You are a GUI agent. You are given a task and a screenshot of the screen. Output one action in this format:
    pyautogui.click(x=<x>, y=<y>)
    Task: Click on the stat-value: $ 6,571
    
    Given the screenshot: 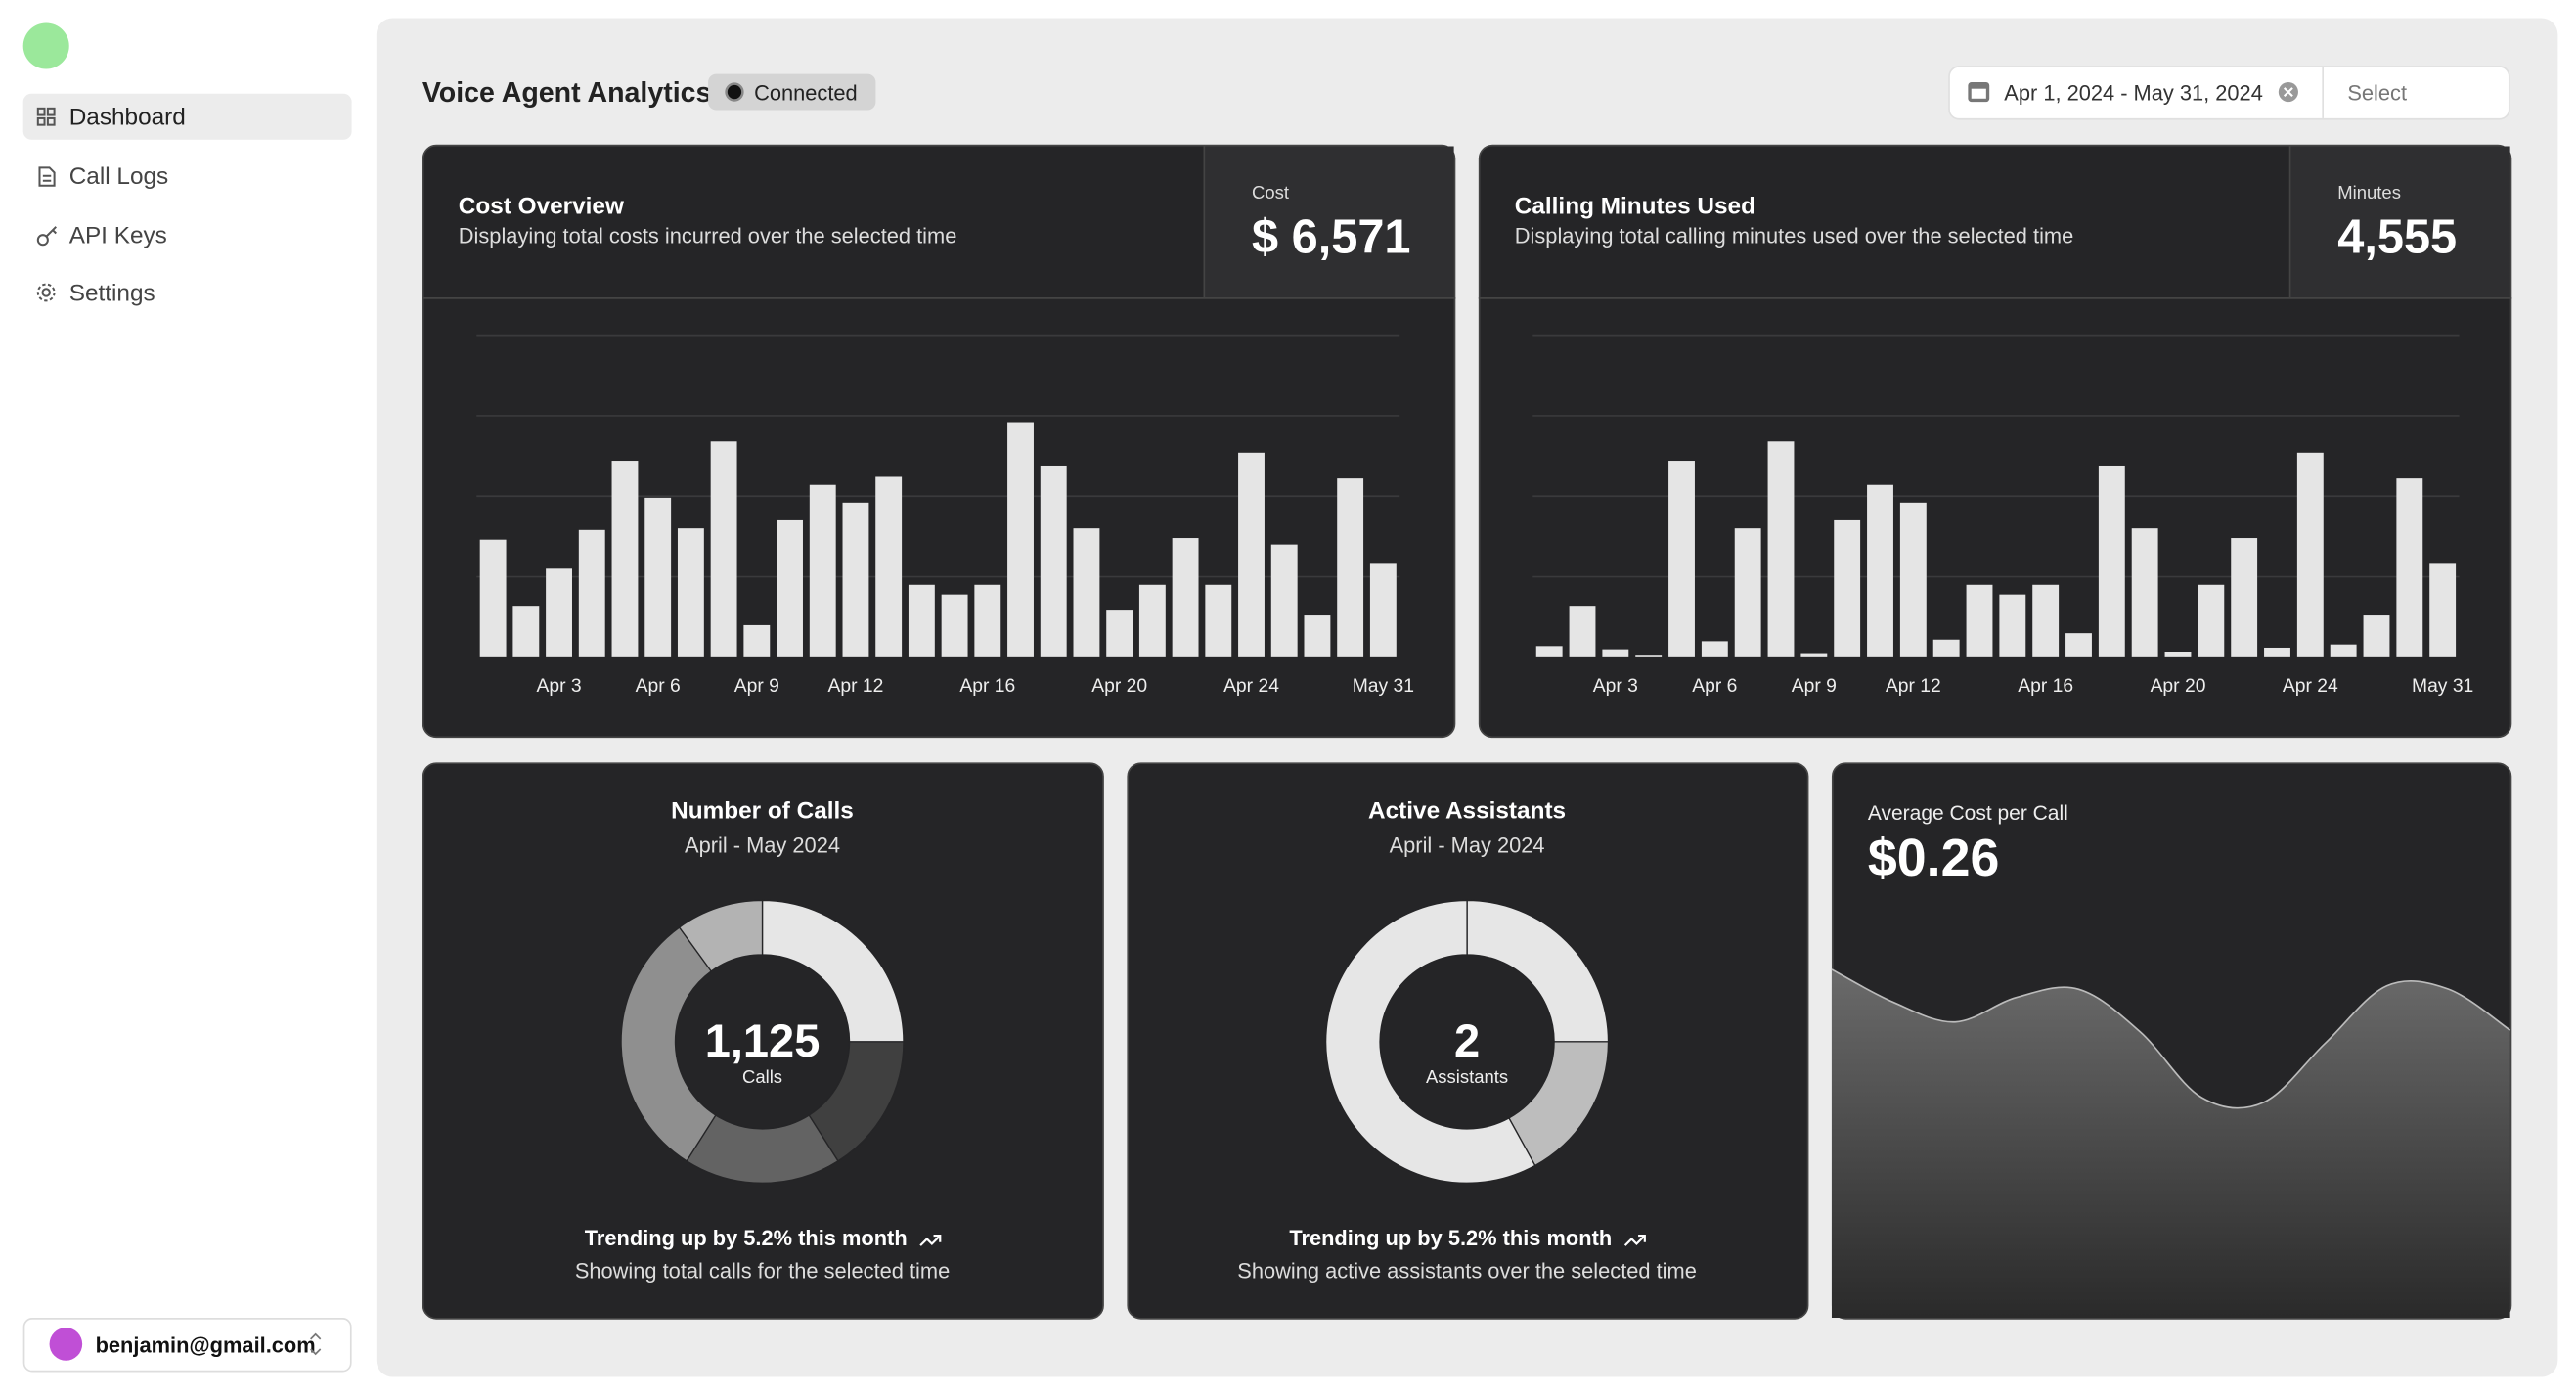 What is the action you would take?
    pyautogui.click(x=1331, y=237)
    